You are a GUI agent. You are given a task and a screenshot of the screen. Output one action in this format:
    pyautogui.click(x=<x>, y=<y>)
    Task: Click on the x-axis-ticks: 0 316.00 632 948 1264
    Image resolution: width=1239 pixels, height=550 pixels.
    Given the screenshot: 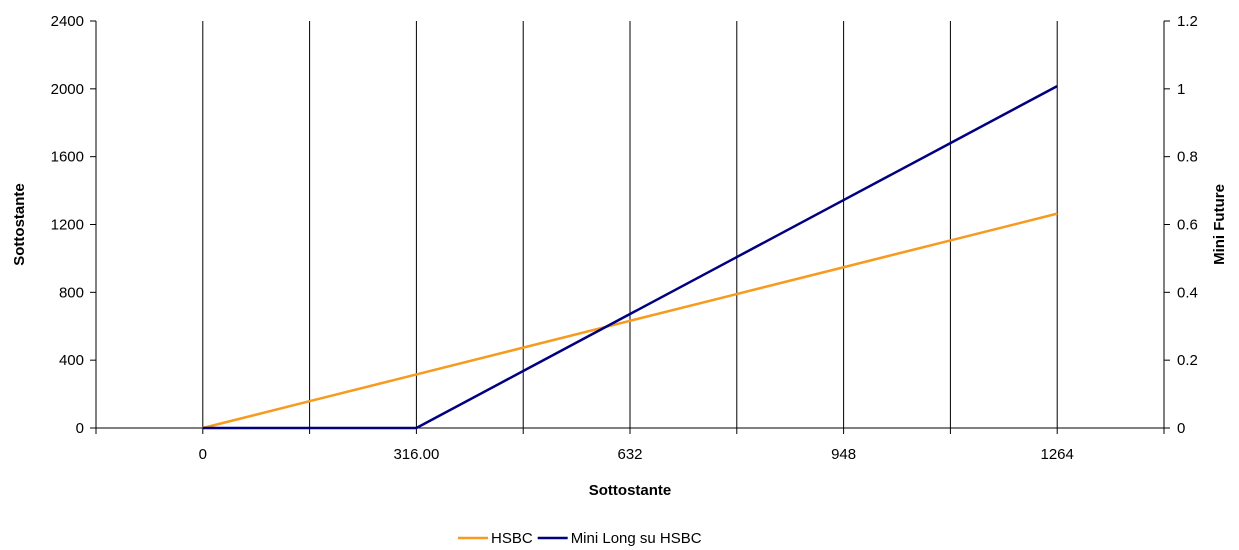 What is the action you would take?
    pyautogui.click(x=630, y=445)
    